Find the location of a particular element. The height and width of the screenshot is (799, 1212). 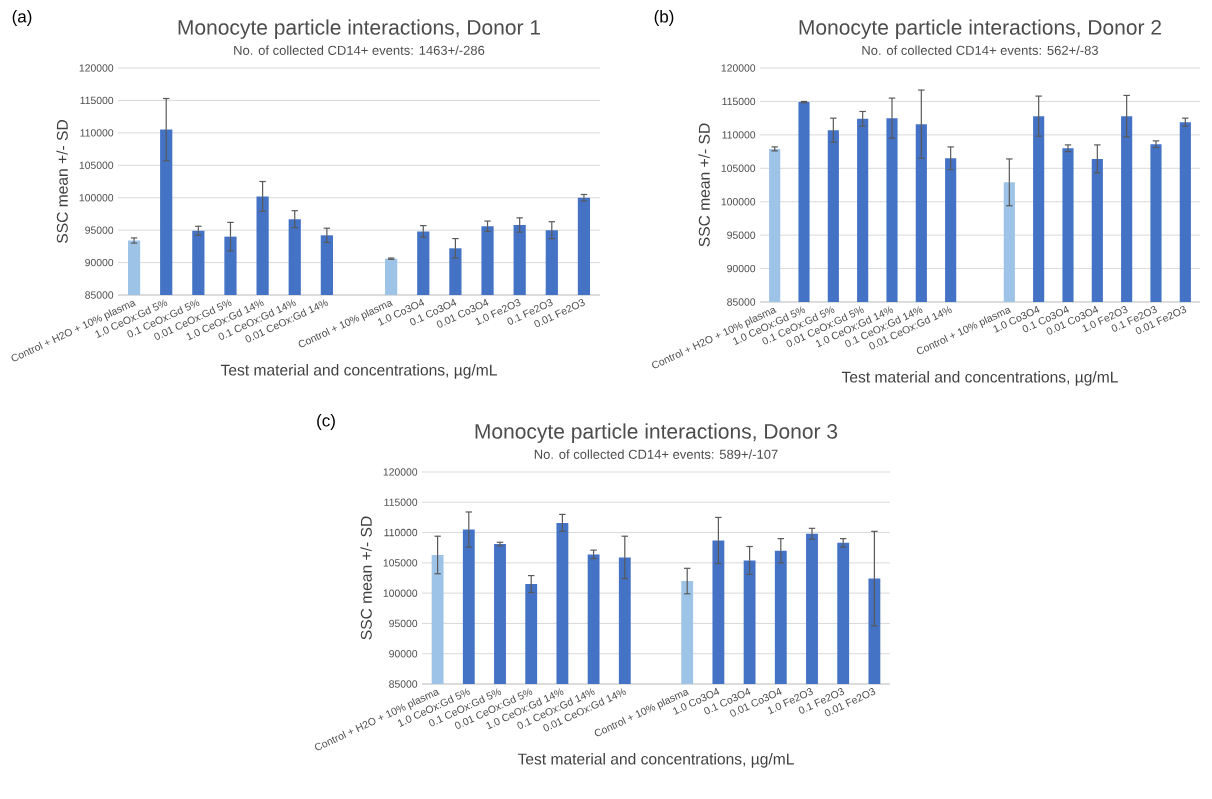

chart-title: Monocyte particle interactions, Donor 3 is located at coordinates (656, 433).